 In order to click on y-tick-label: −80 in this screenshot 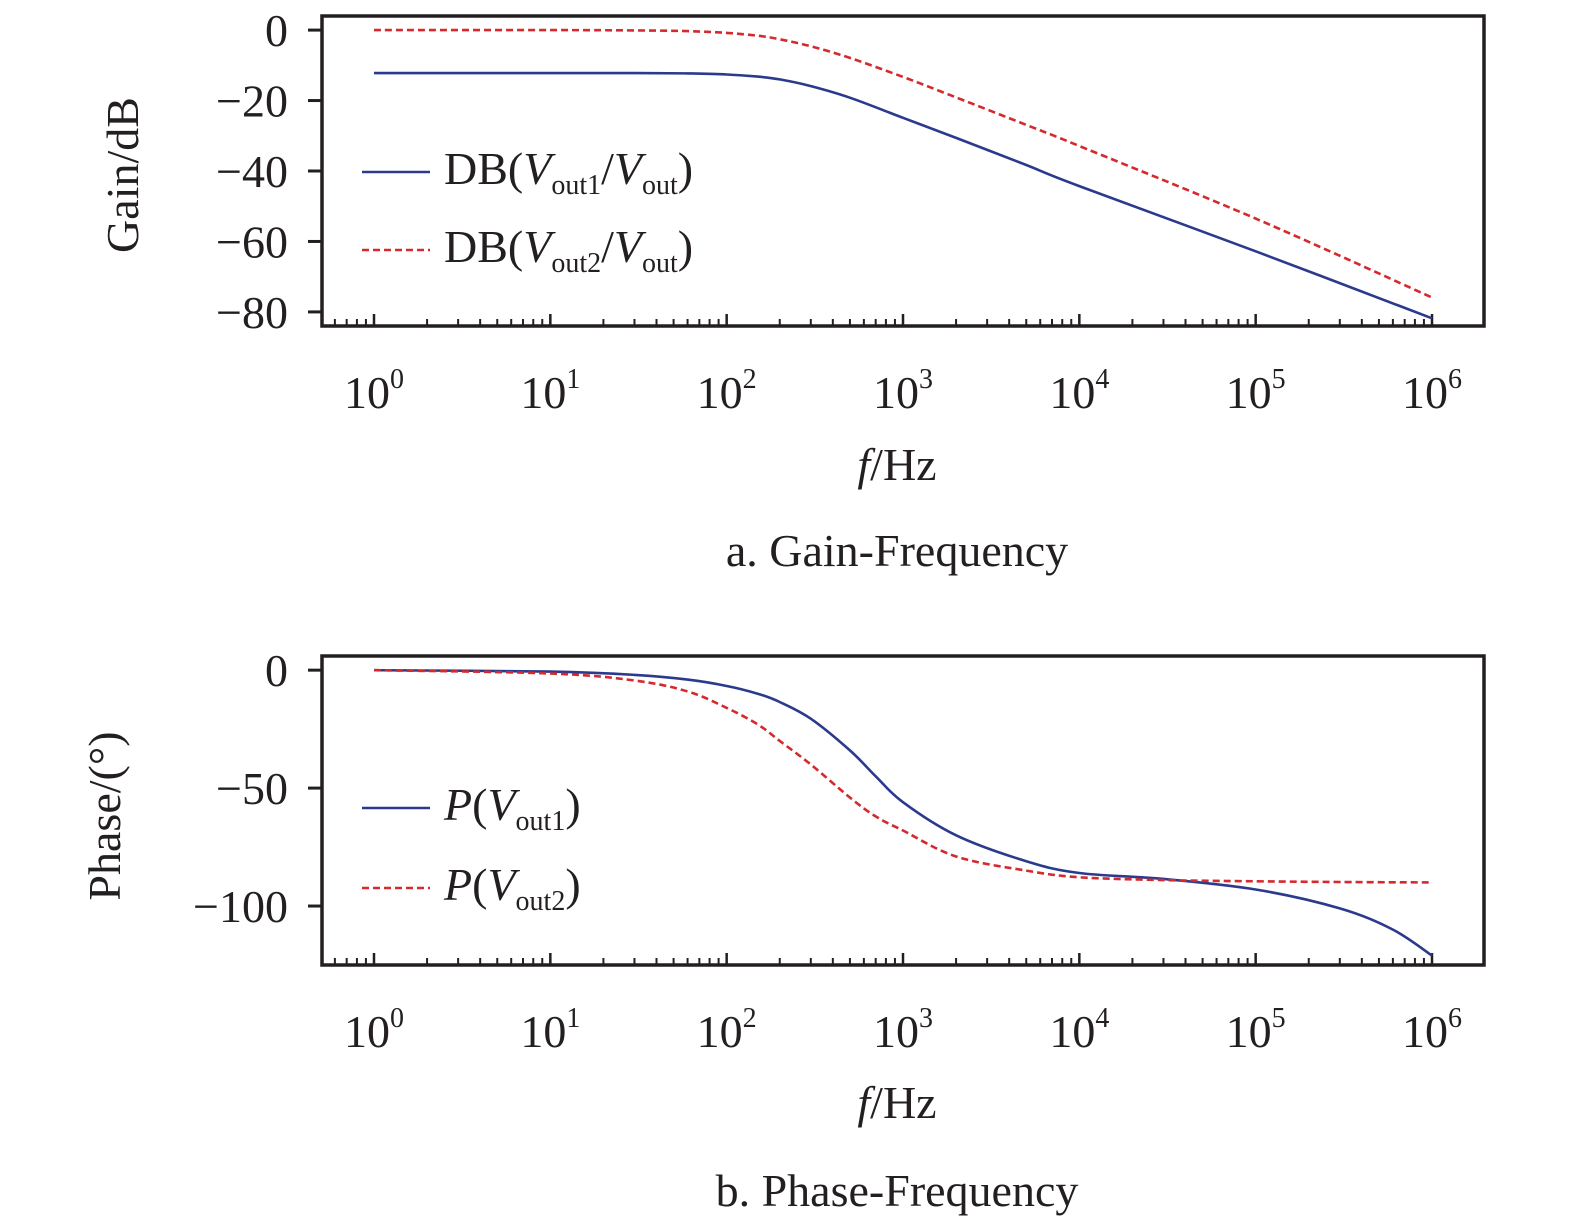, I will do `click(252, 312)`.